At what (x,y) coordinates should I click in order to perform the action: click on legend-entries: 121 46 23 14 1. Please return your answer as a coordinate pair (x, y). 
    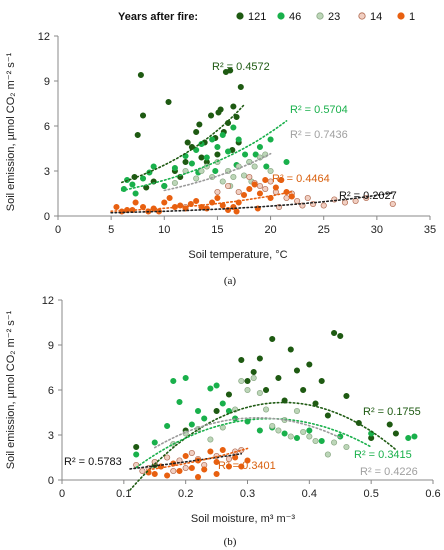
    Looking at the image, I should click on (325, 17).